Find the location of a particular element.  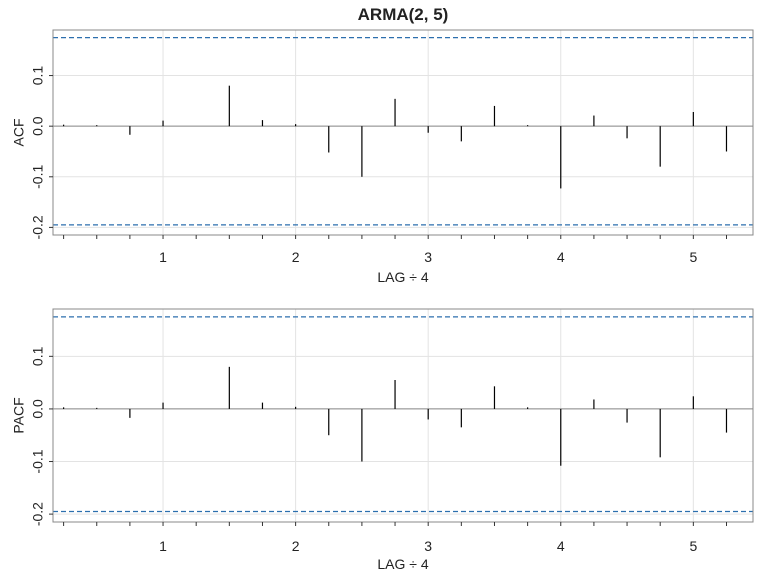

acf-x-tick-label: 1 is located at coordinates (163, 257).